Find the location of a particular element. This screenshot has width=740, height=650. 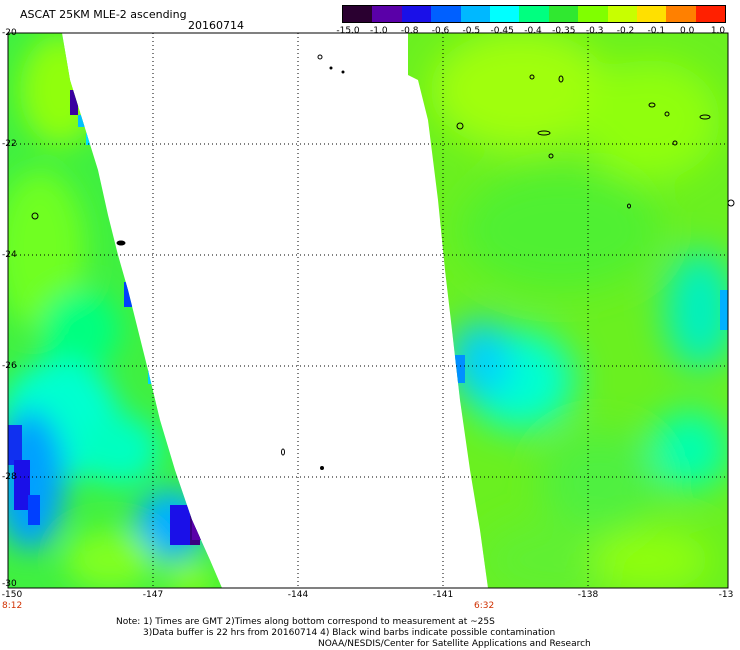

colorbar-label: -0.4 is located at coordinates (533, 31).